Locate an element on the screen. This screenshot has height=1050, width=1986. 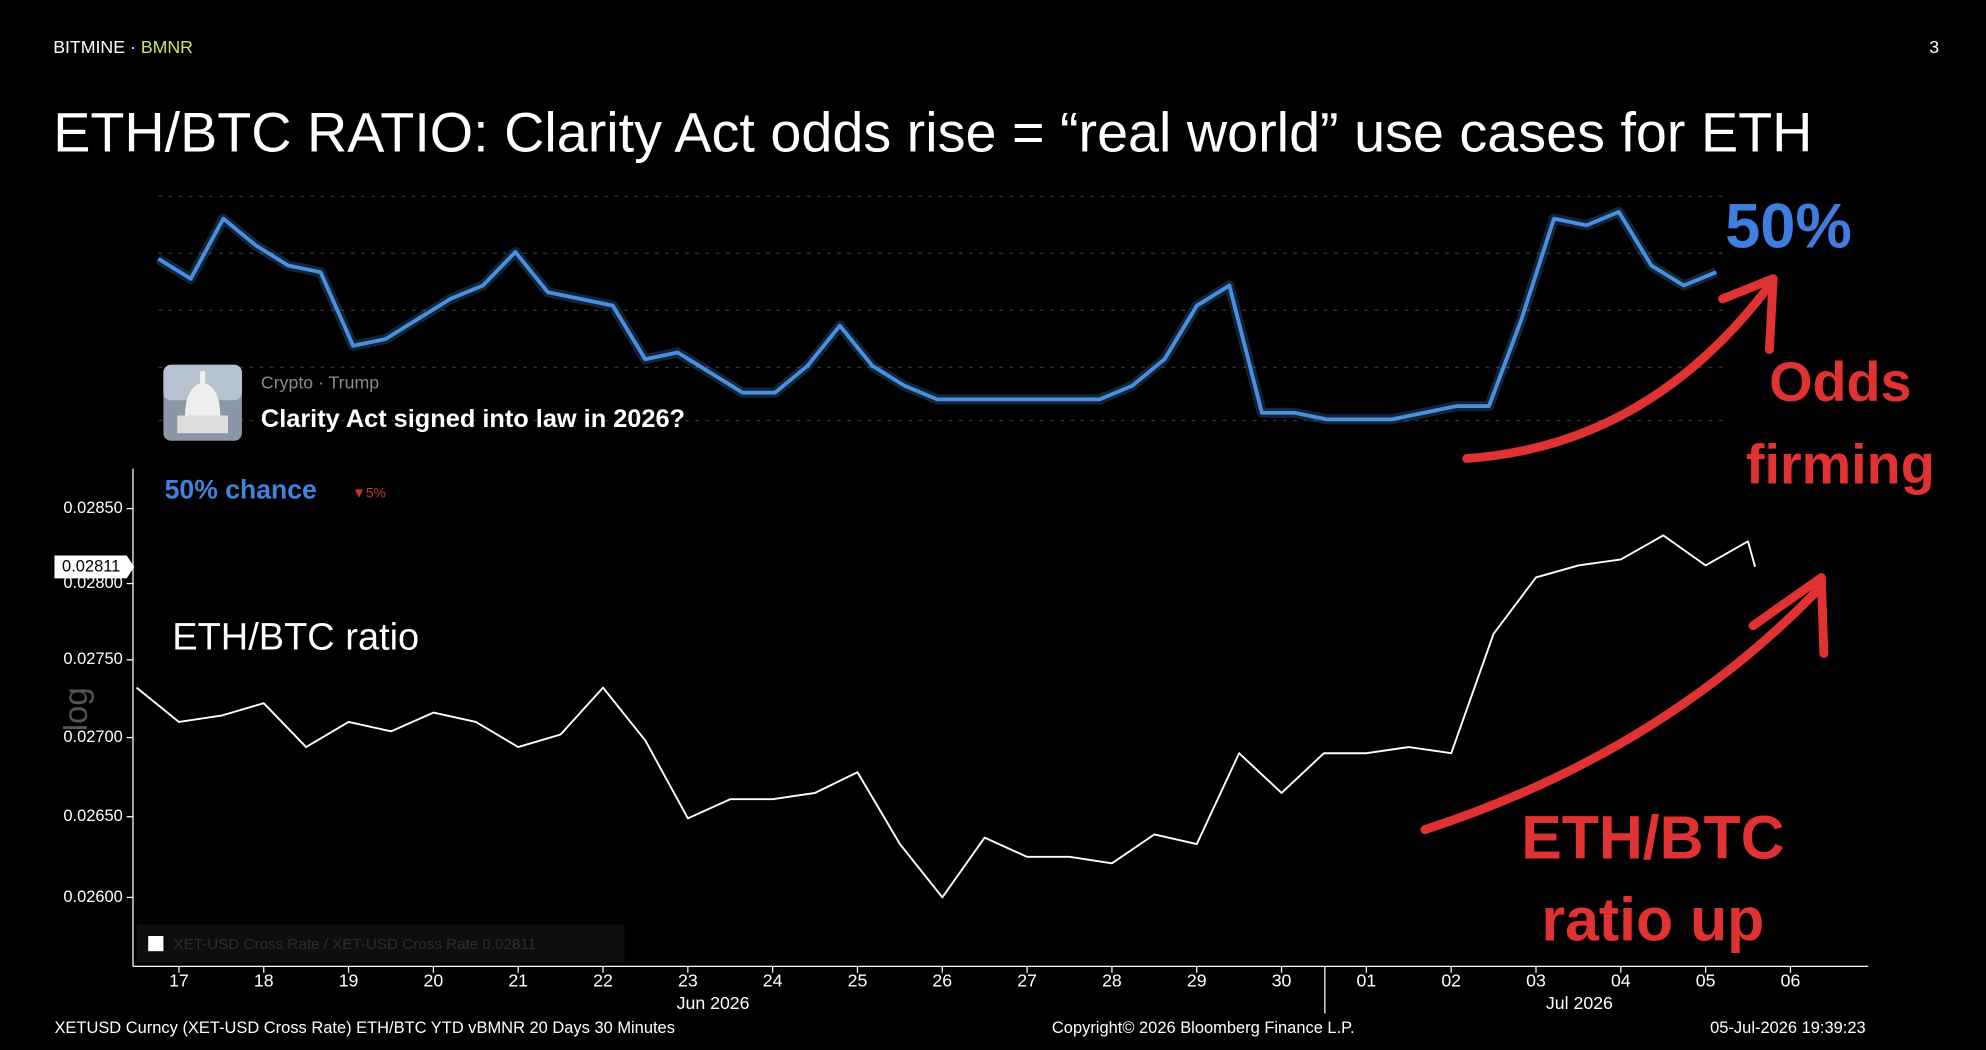
card-chance: 50% chance is located at coordinates (241, 489).